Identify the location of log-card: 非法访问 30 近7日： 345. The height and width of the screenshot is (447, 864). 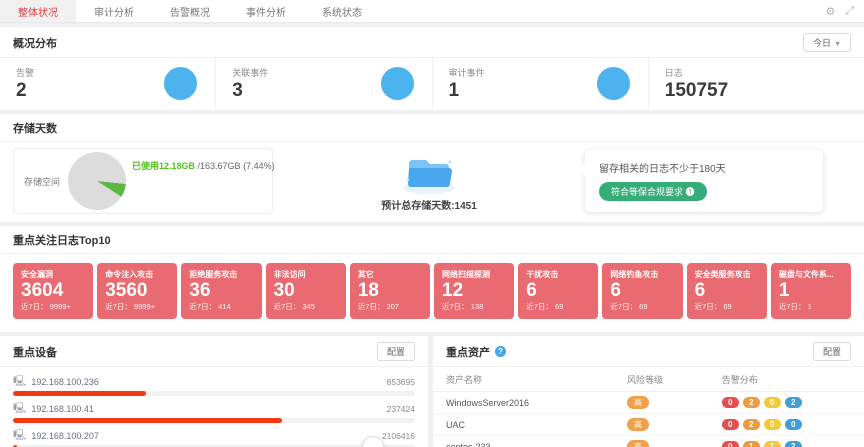
(305, 291).